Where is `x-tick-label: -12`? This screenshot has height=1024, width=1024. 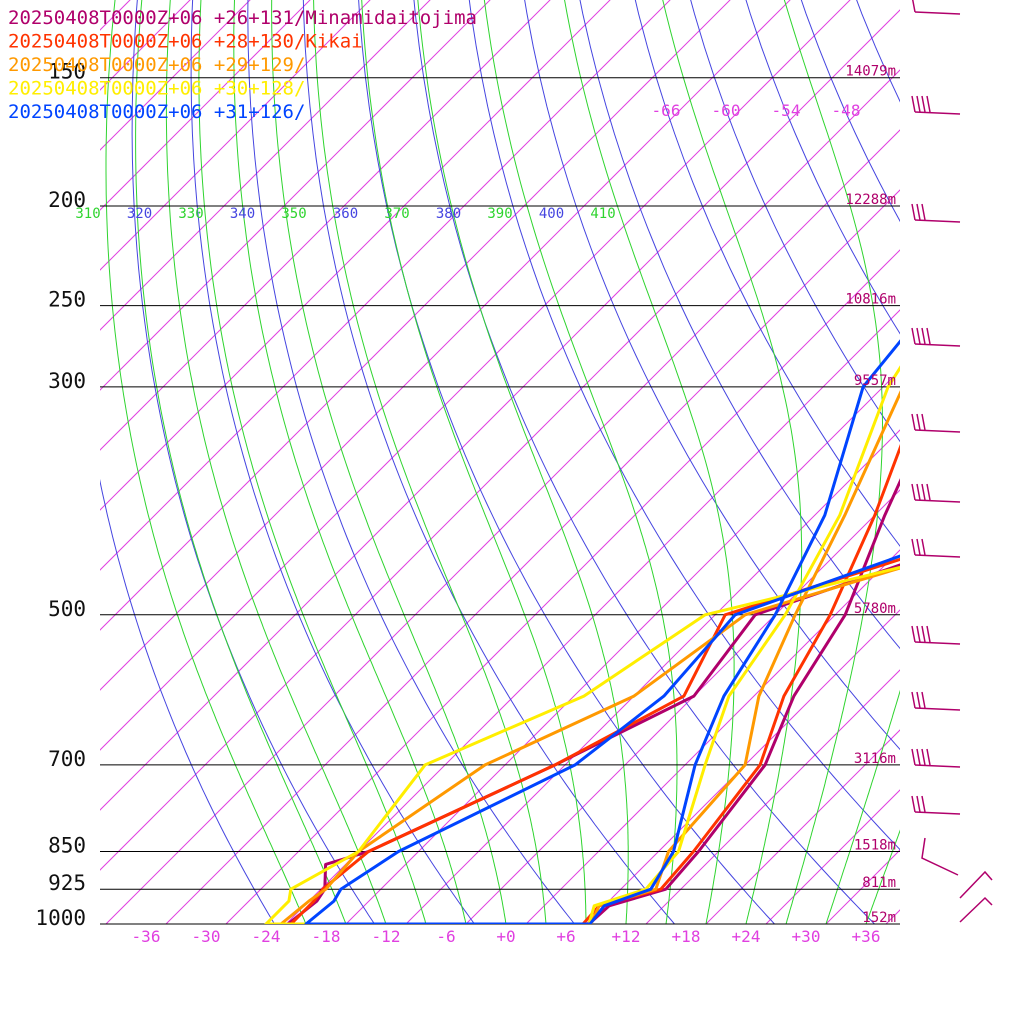
x-tick-label: -12 is located at coordinates (386, 936).